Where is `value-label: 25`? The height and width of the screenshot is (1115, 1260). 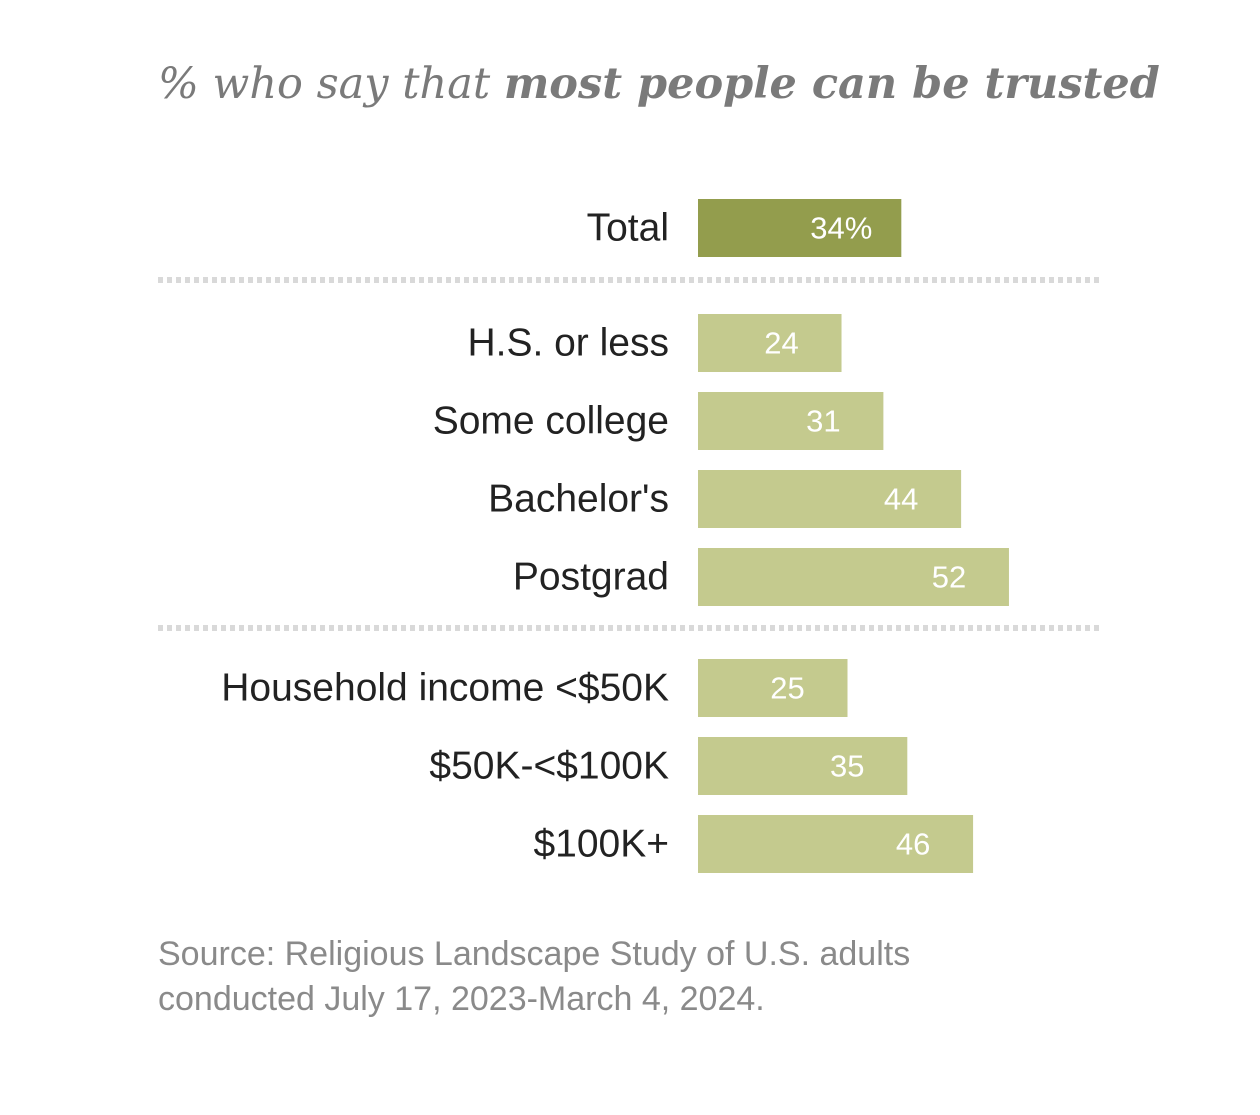
value-label: 25 is located at coordinates (787, 688).